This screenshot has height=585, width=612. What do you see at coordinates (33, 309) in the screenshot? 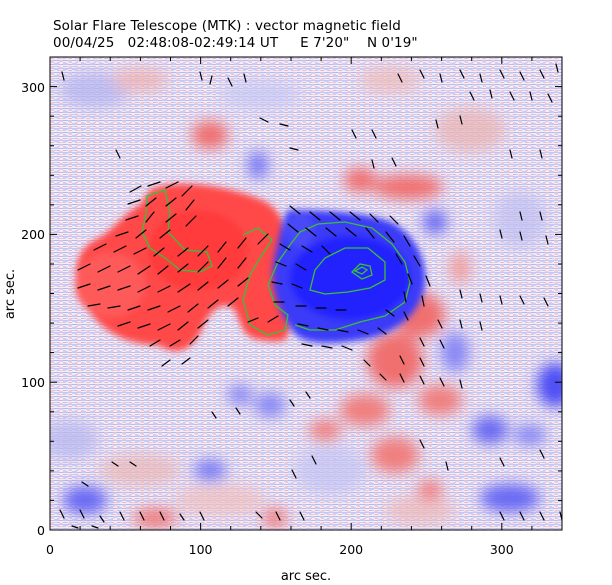
I see `y-tick-labels: 0 100 200 300` at bounding box center [33, 309].